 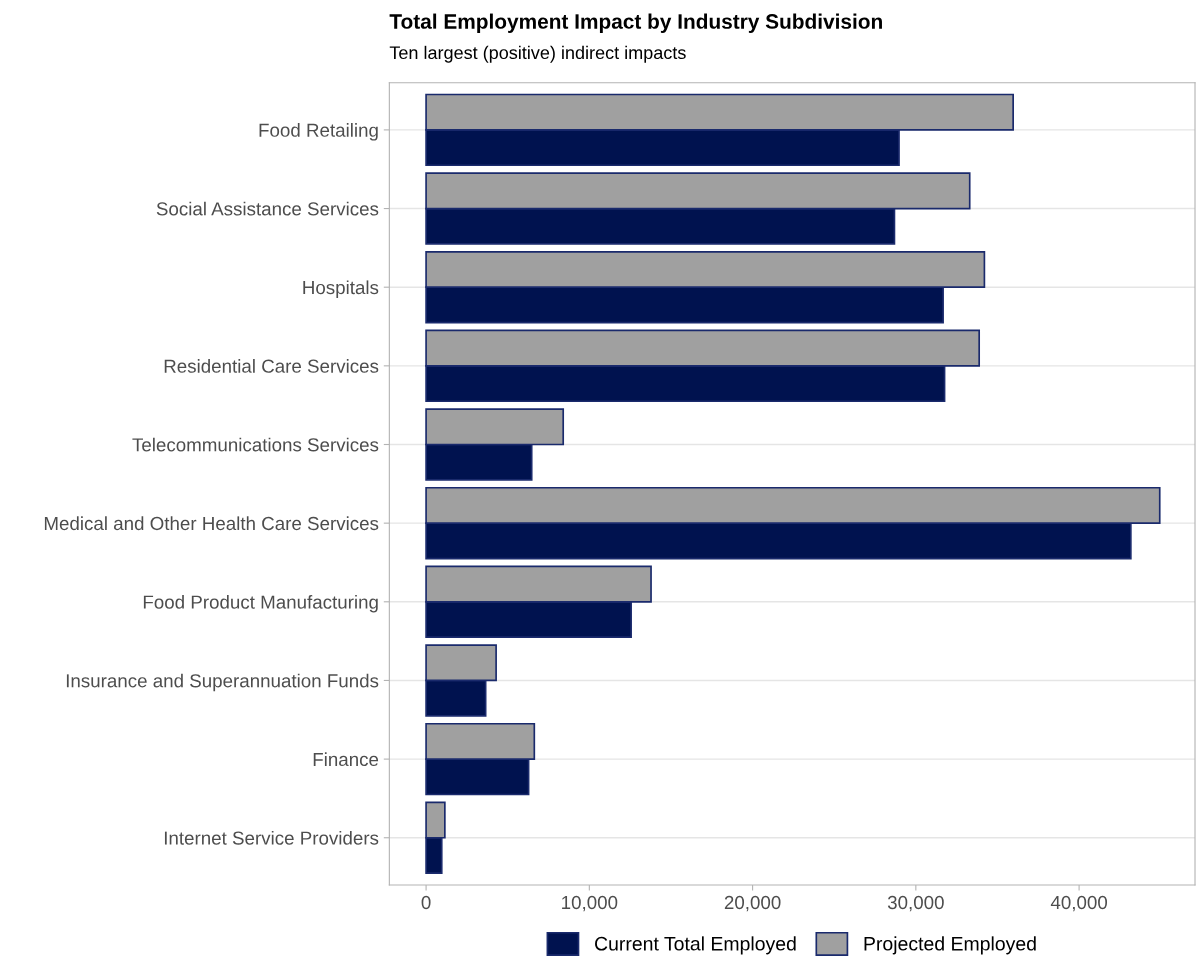 What do you see at coordinates (635, 23) in the screenshot?
I see `chart-title: Total Employment Impact by Industry Subdivision` at bounding box center [635, 23].